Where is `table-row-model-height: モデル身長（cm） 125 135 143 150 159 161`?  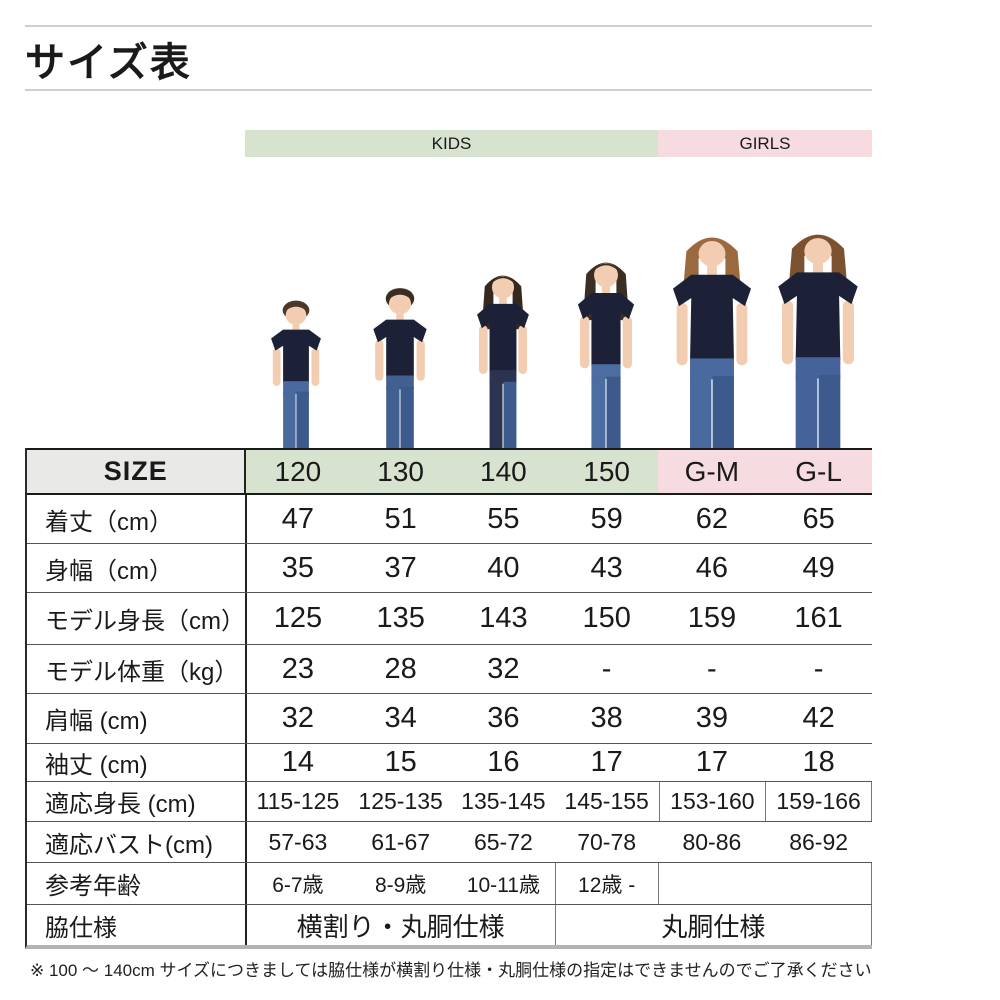
table-row-model-height: モデル身長（cm） 125 135 143 150 159 161 is located at coordinates (449, 619).